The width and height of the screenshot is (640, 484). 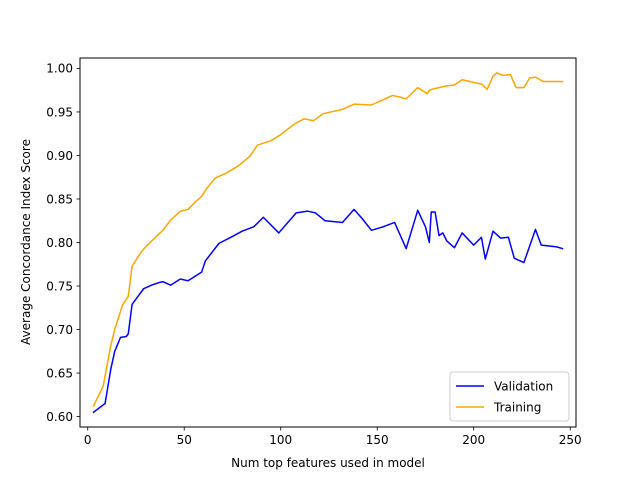 What do you see at coordinates (59, 156) in the screenshot?
I see `y-tick-label: 0.90` at bounding box center [59, 156].